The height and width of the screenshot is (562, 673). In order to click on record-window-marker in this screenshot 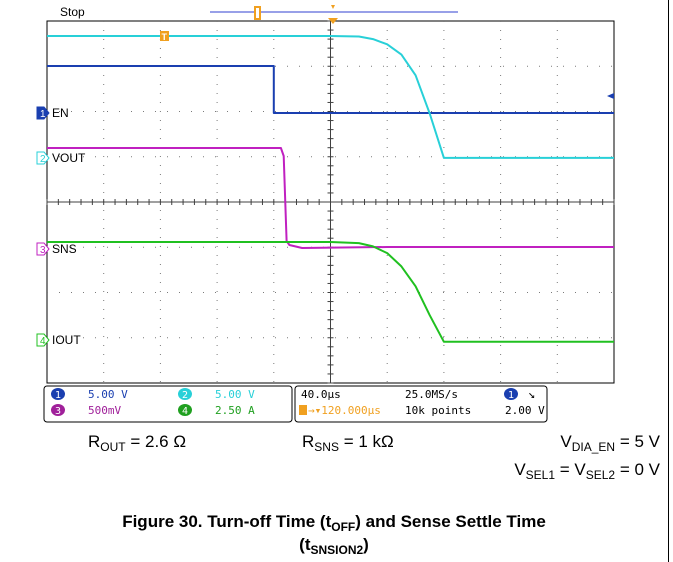, I will do `click(257, 13)`.